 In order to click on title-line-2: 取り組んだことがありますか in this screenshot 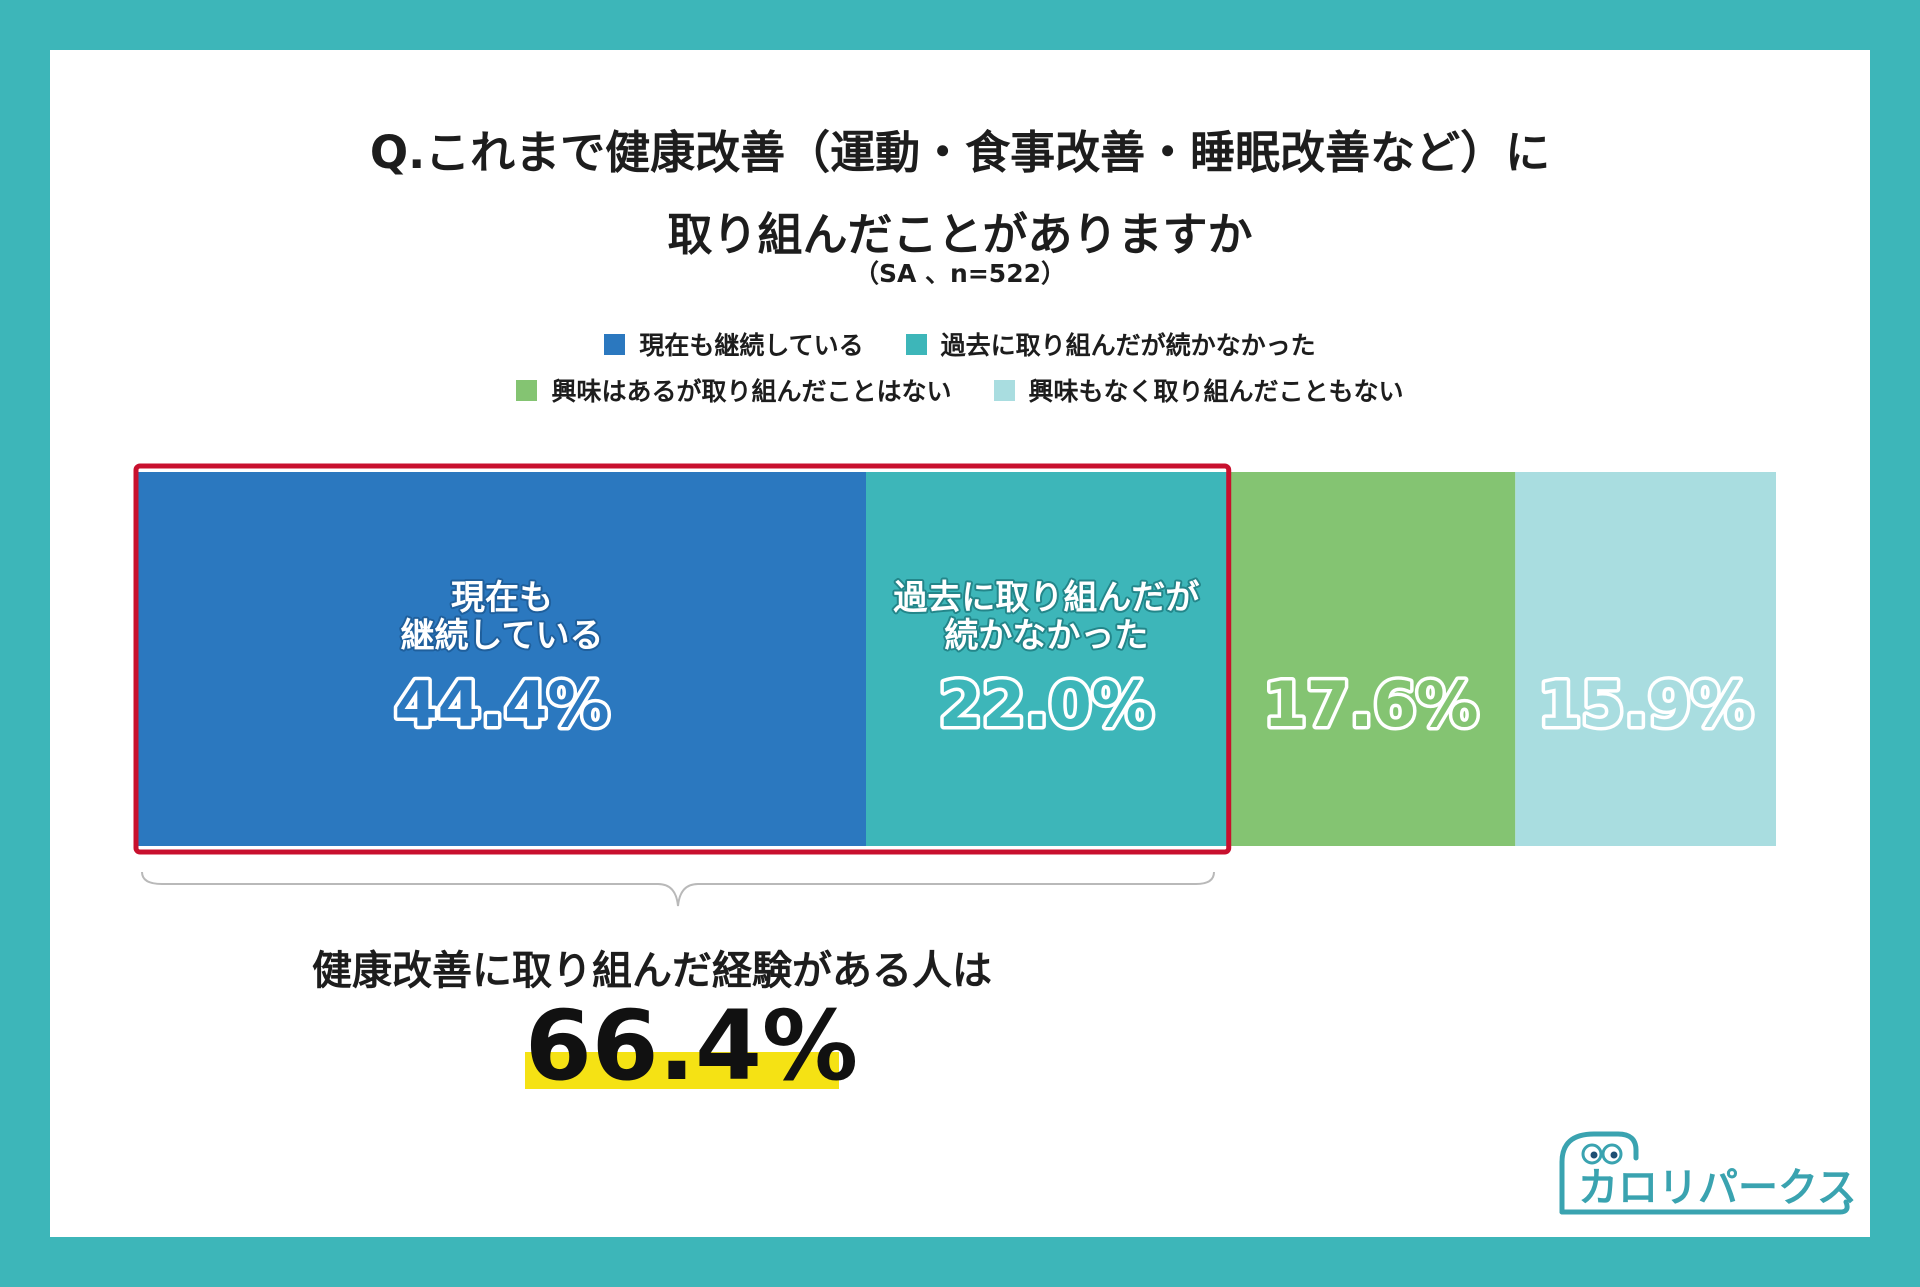, I will do `click(960, 234)`.